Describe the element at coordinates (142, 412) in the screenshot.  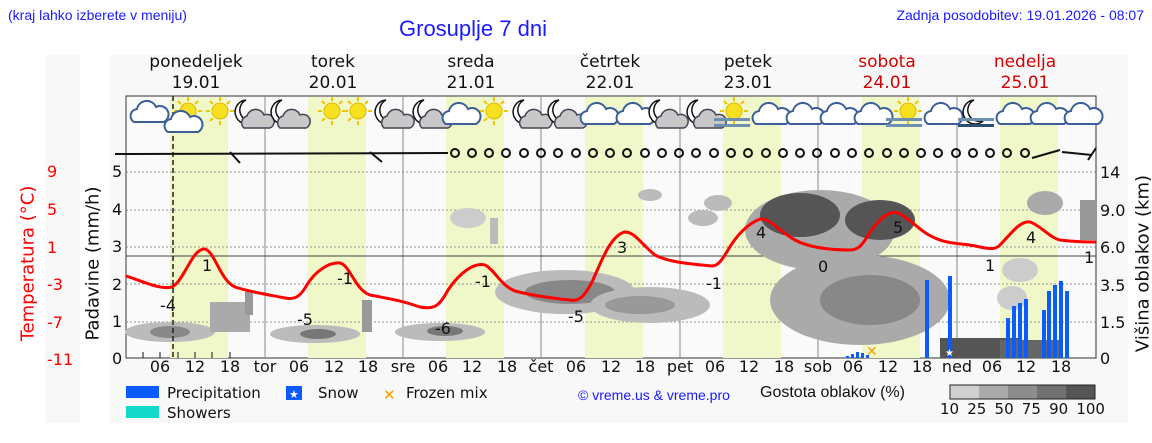
I see `legend-showers-swatch` at that location.